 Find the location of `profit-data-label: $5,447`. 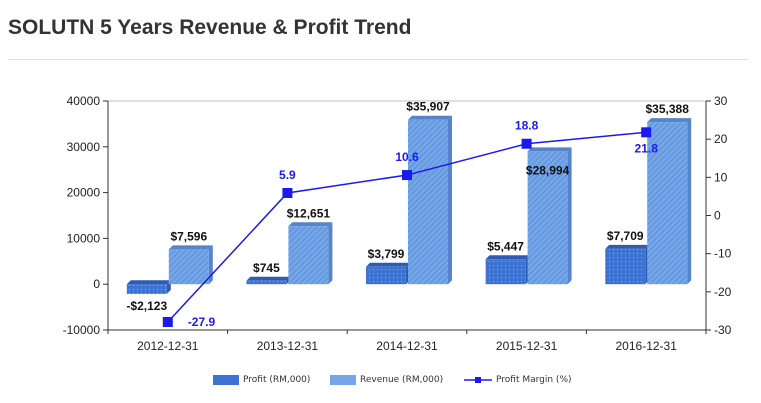

profit-data-label: $5,447 is located at coordinates (505, 246).